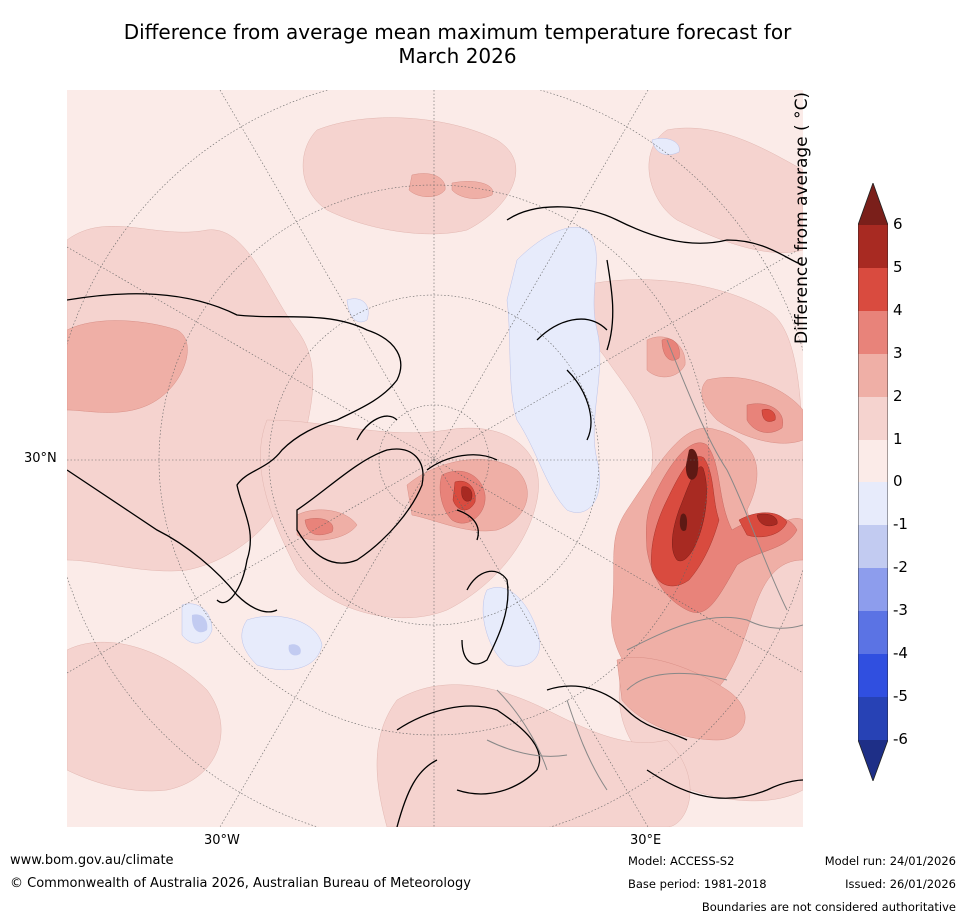 The height and width of the screenshot is (919, 965). What do you see at coordinates (801, 217) in the screenshot?
I see `colorbar-label: Difference from average ( °C)` at bounding box center [801, 217].